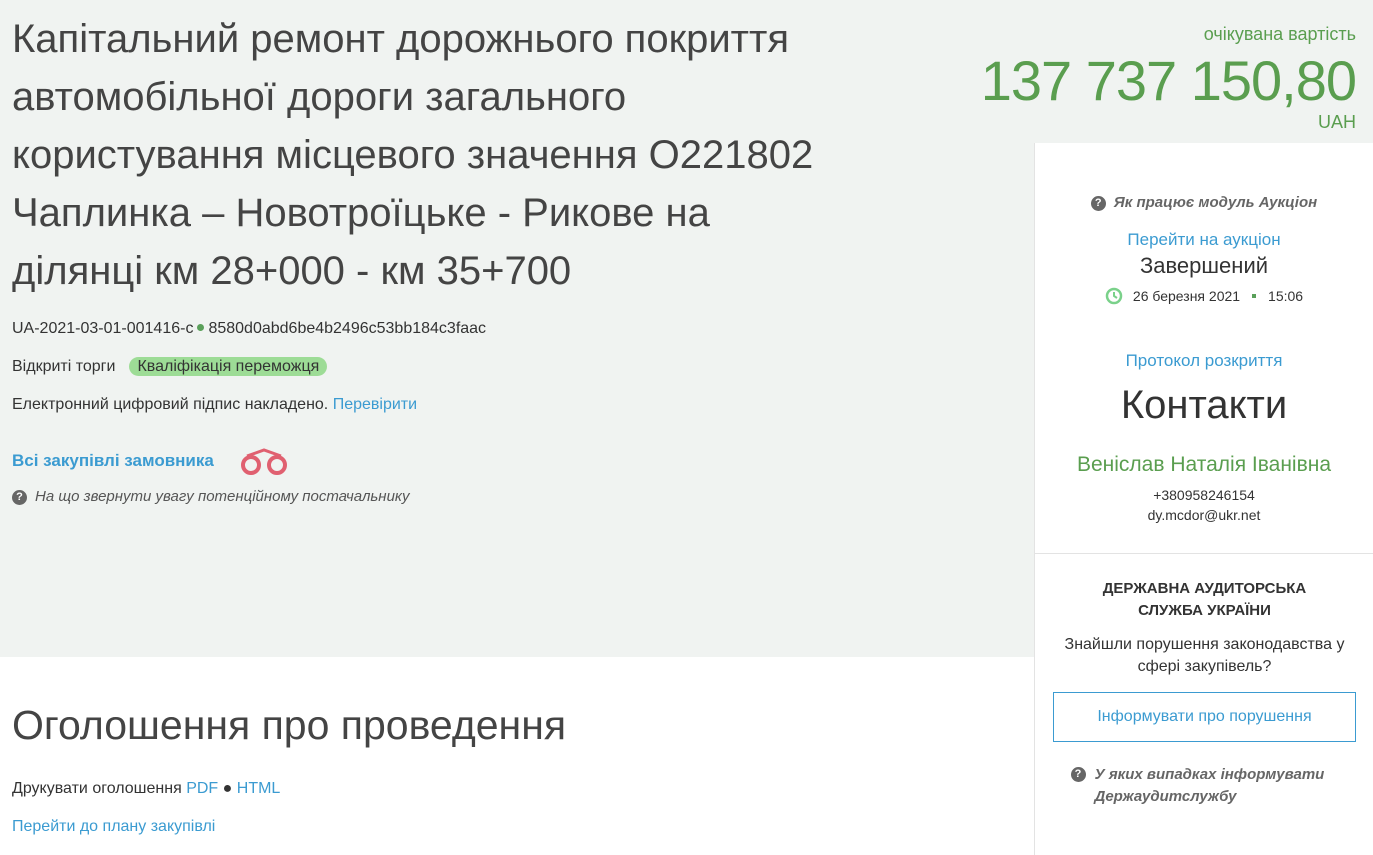  What do you see at coordinates (289, 725) in the screenshot?
I see `announcement-title: Оголошення про проведення` at bounding box center [289, 725].